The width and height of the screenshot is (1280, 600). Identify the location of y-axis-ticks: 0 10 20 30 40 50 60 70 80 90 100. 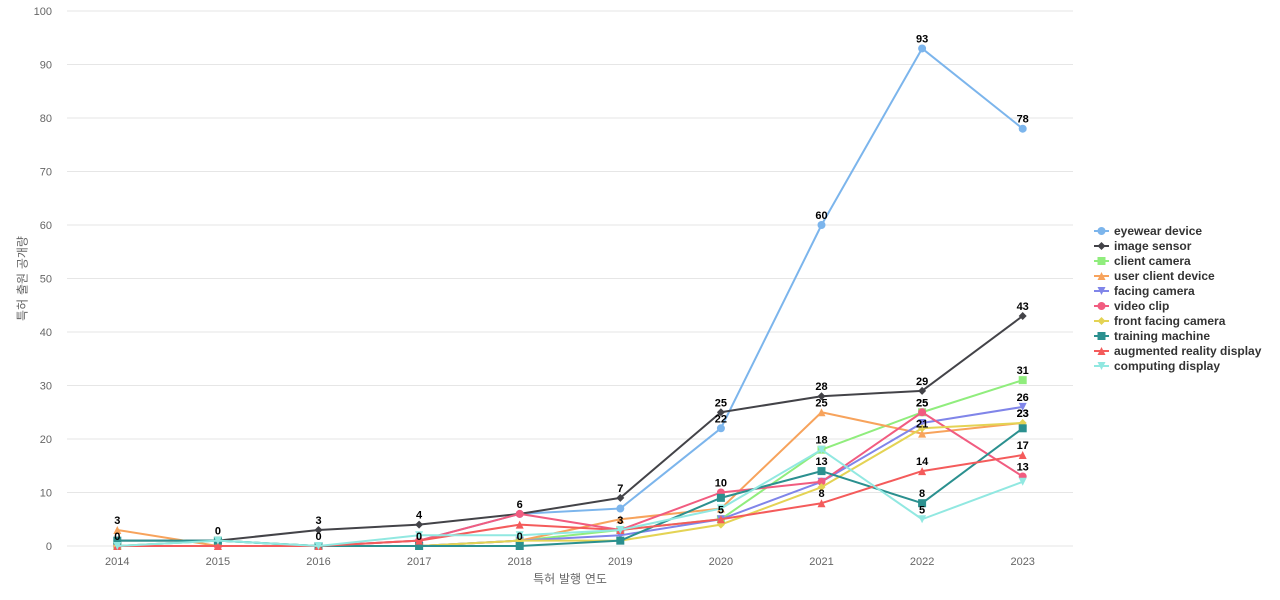
(43, 279).